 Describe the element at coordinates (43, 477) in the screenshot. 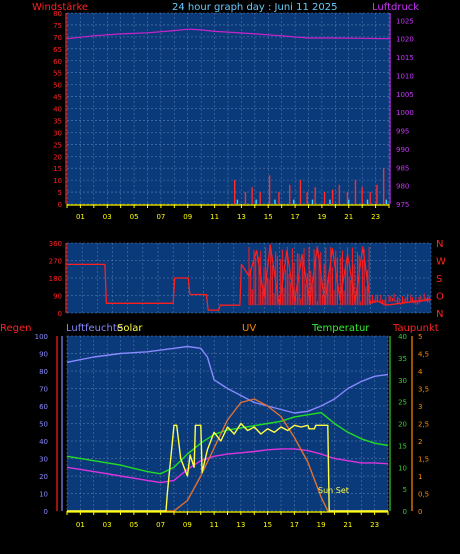

I see `humidity-tick-label: 20` at that location.